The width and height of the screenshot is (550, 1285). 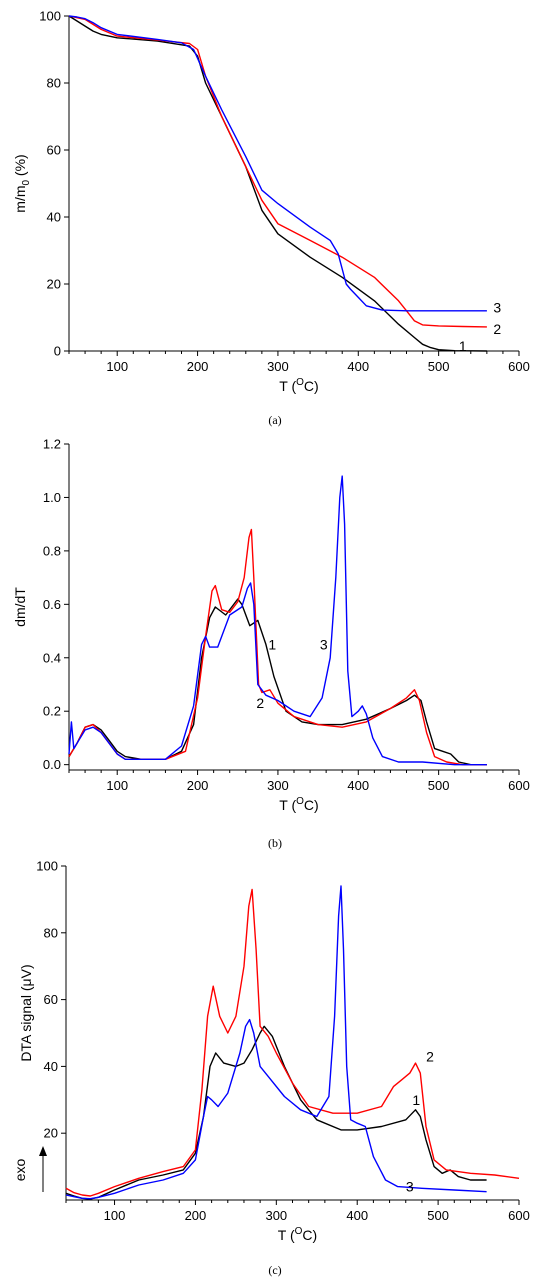 I want to click on panel-caption: (c), so click(x=274, y=1270).